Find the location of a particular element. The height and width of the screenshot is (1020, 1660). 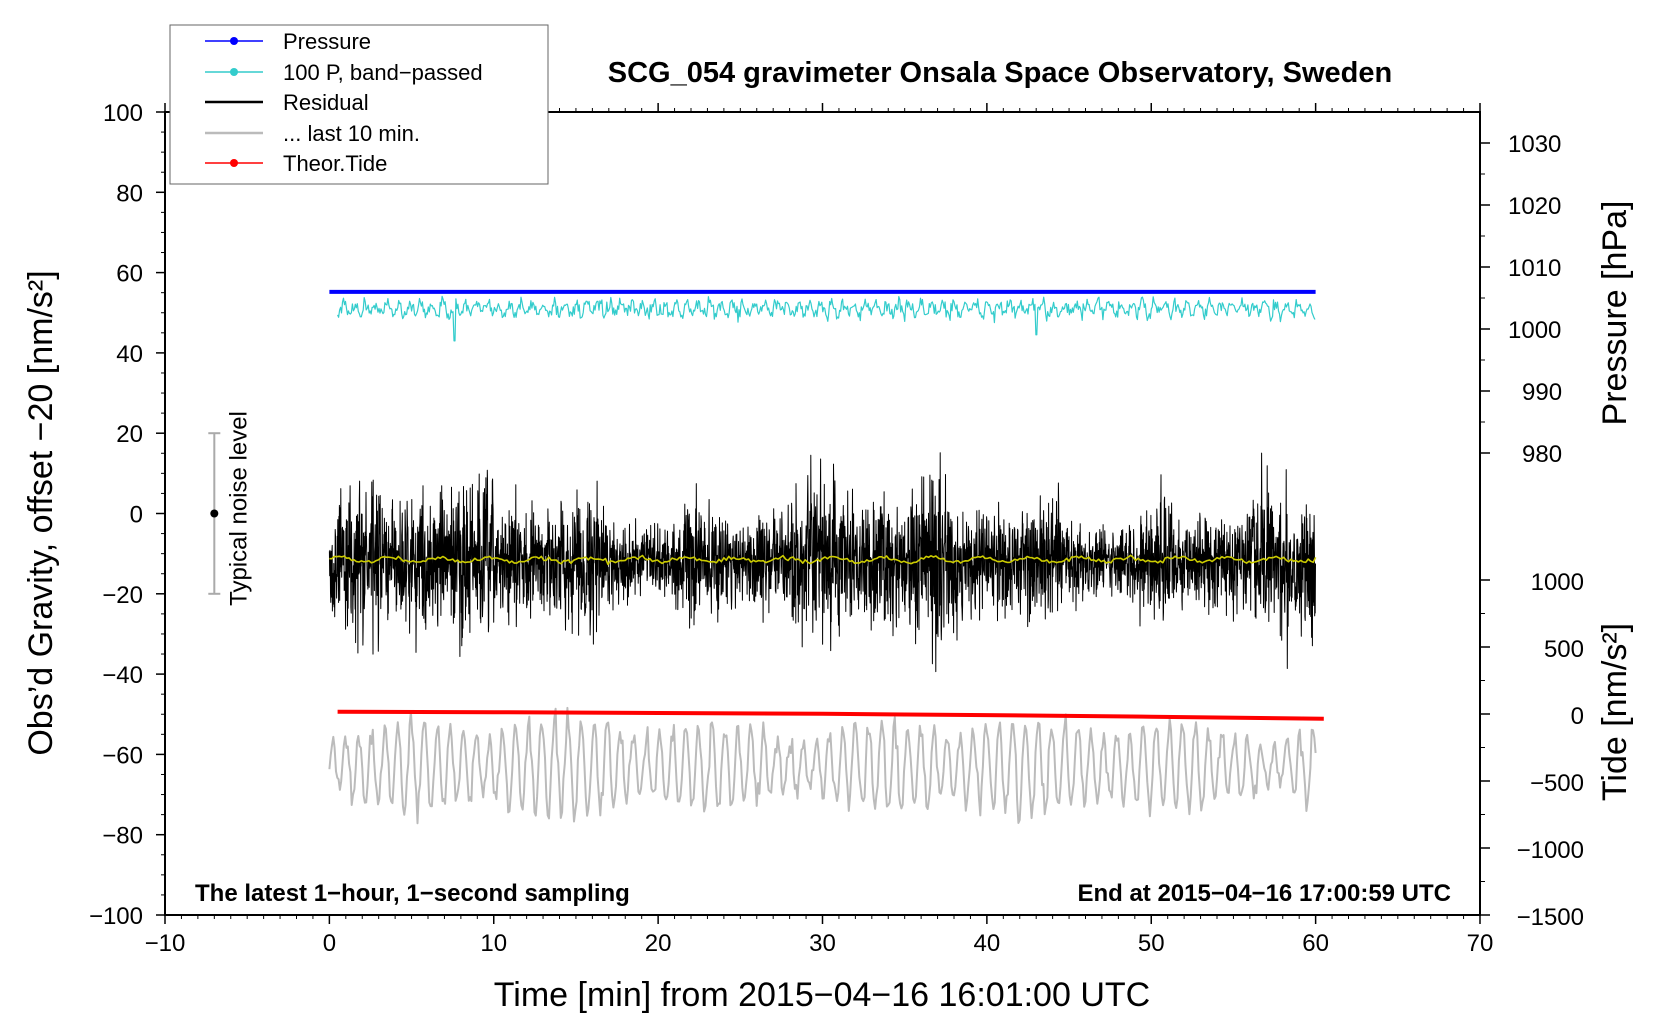

legend-label-bandpassed: 100 P, band−passed is located at coordinates (383, 72).